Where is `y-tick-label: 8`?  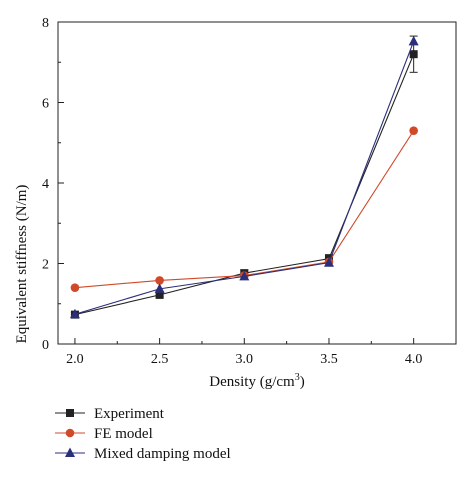
y-tick-label: 8 is located at coordinates (45, 23).